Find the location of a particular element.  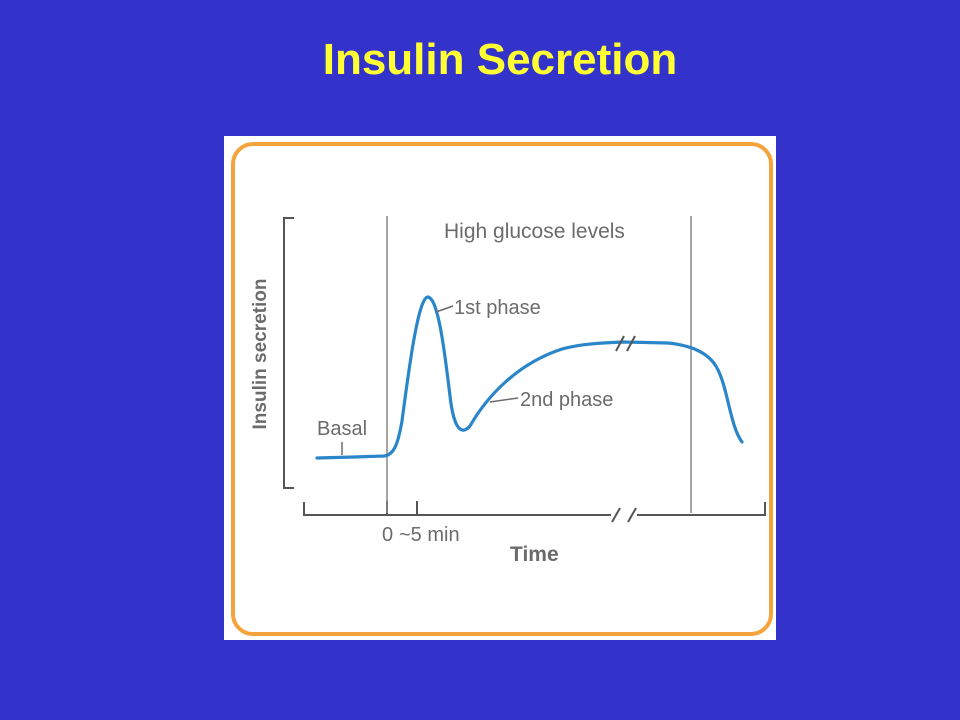

high-glucose-label: High glucose levels is located at coordinates (534, 231).